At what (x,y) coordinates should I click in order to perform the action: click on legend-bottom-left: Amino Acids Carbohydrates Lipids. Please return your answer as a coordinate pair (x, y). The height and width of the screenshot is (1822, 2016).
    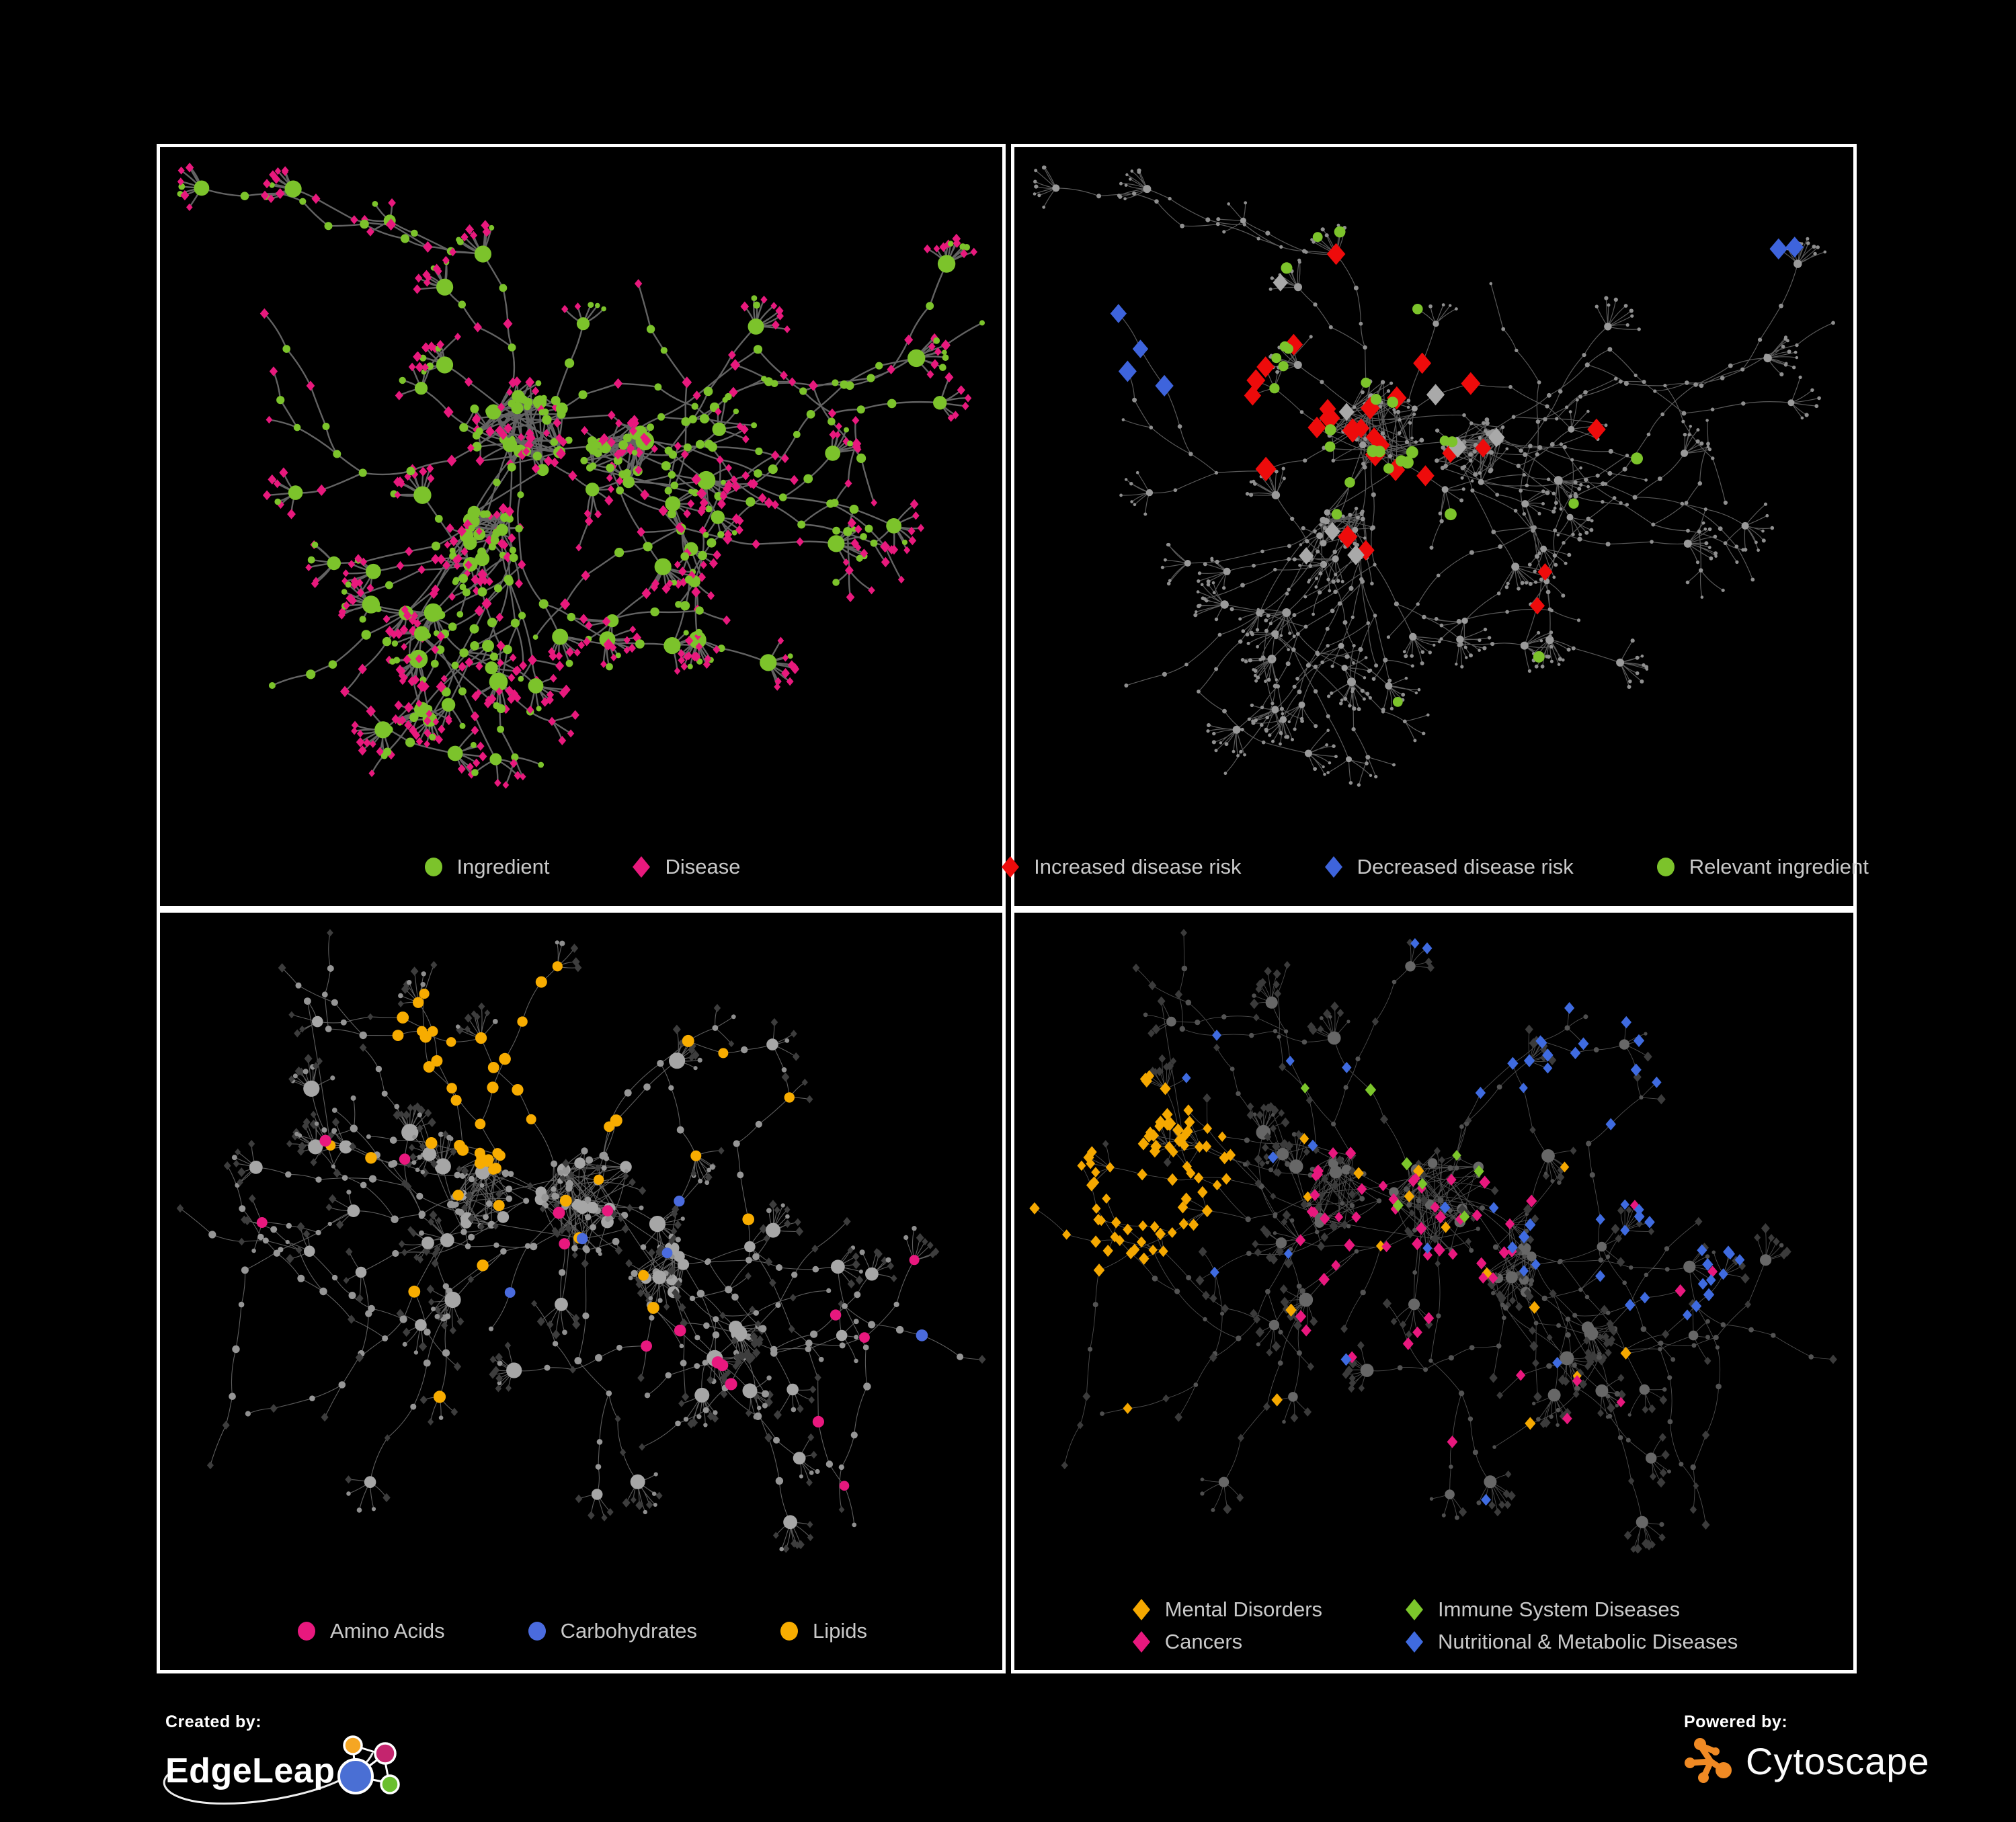
    Looking at the image, I should click on (581, 1631).